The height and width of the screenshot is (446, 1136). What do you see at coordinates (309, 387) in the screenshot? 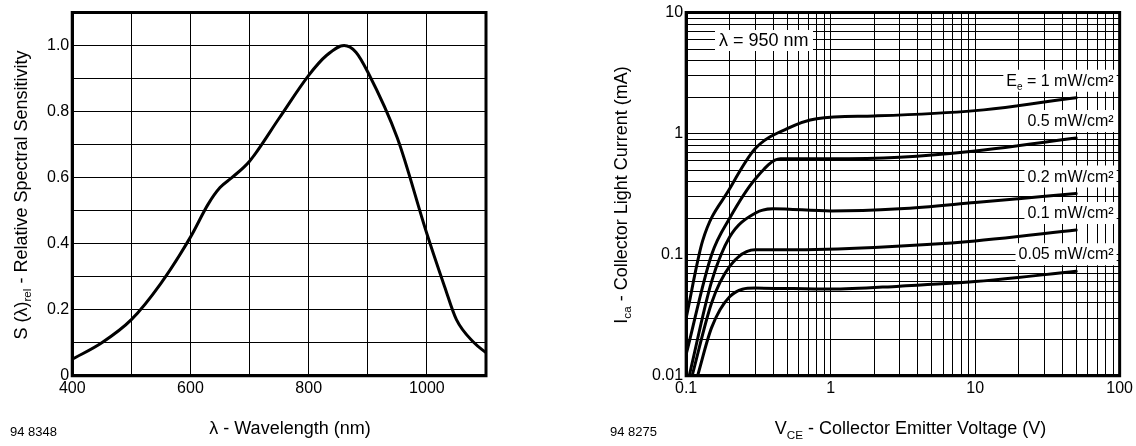
I see `x-tick-label: 800` at bounding box center [309, 387].